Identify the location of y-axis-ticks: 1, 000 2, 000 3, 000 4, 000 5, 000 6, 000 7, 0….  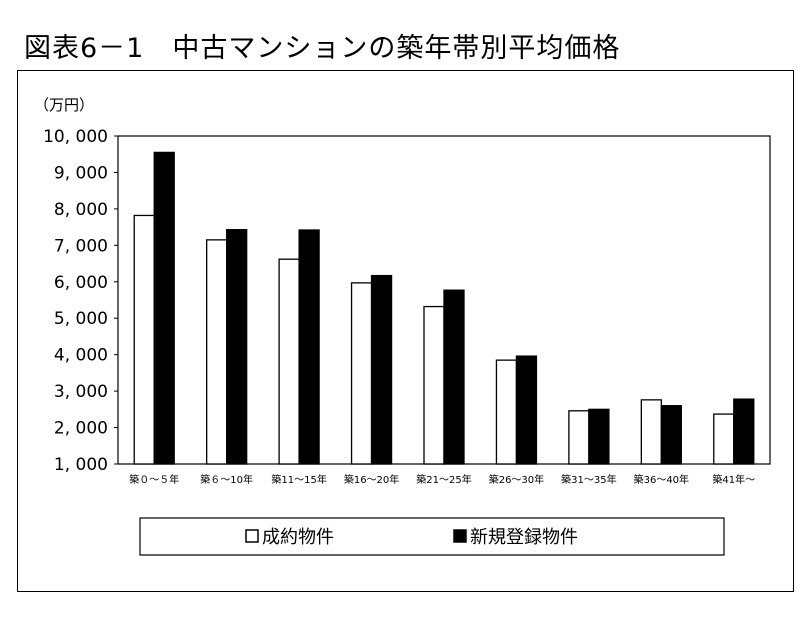
(80, 301).